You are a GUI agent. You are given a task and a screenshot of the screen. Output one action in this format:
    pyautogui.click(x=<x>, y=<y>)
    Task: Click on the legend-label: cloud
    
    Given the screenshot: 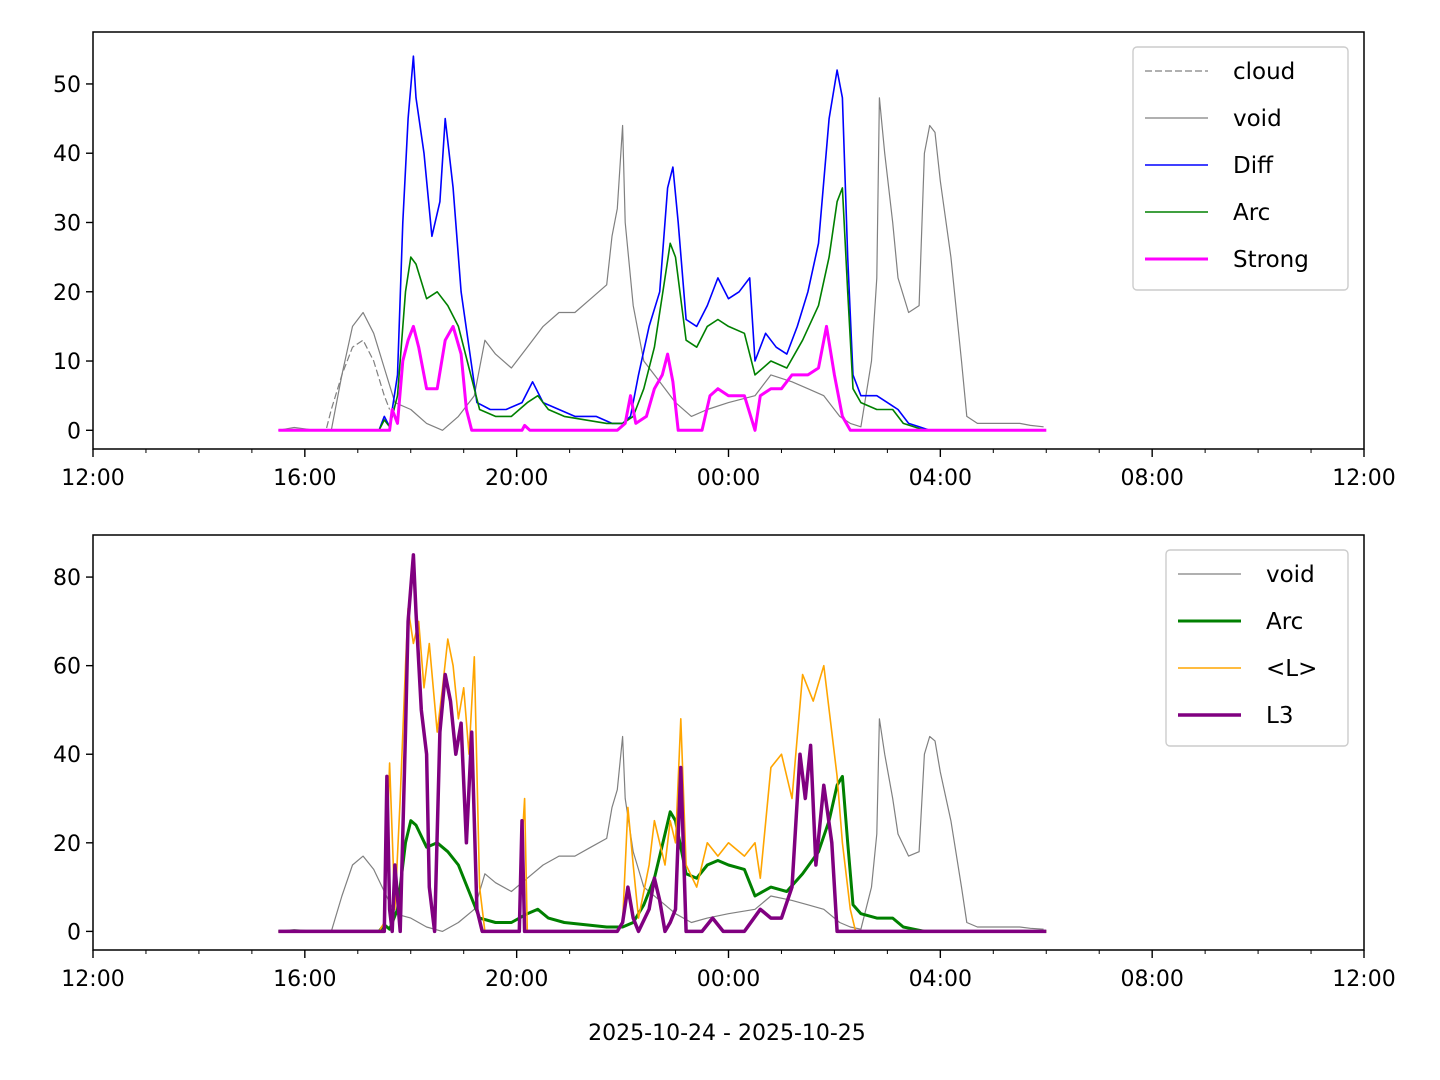 What is the action you would take?
    pyautogui.click(x=1264, y=72)
    